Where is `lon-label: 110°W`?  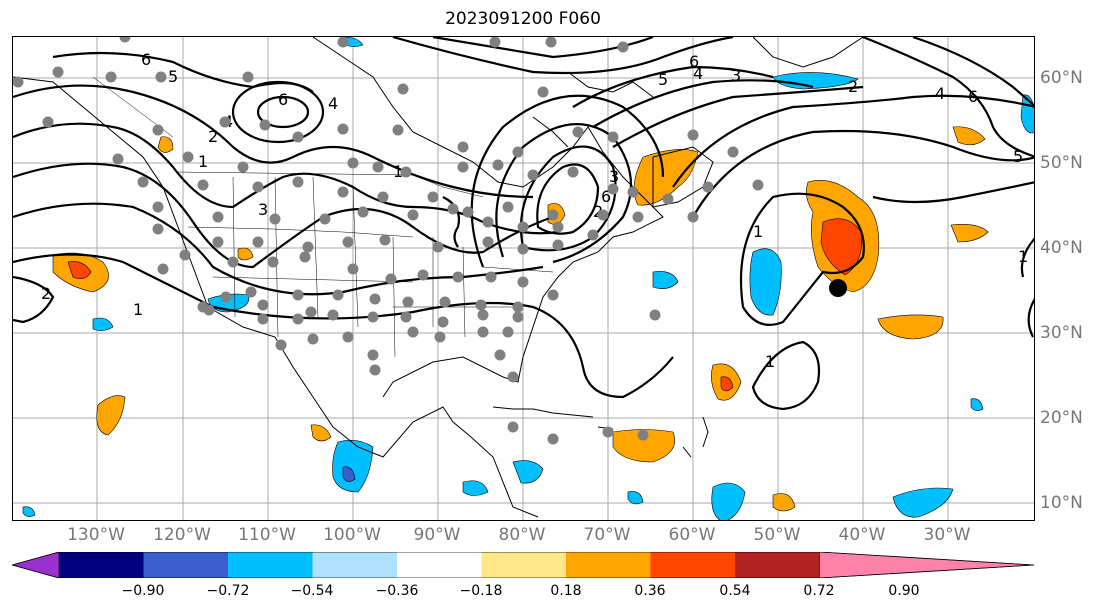
lon-label: 110°W is located at coordinates (267, 535).